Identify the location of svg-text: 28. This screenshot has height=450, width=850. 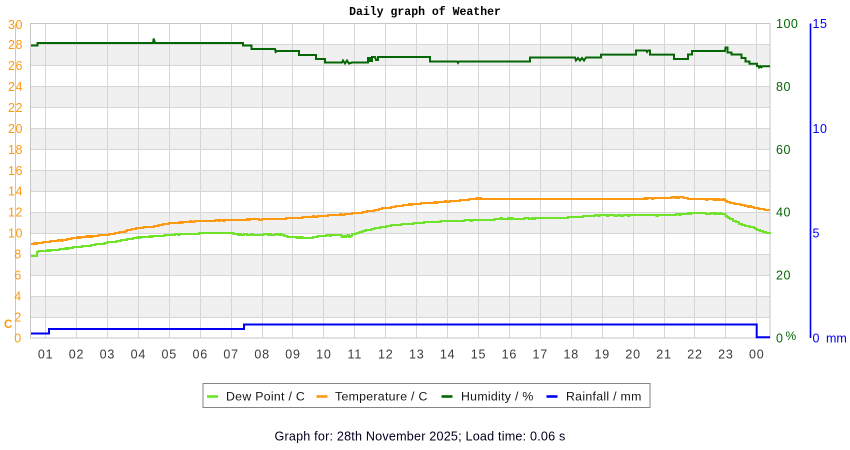
(15, 45).